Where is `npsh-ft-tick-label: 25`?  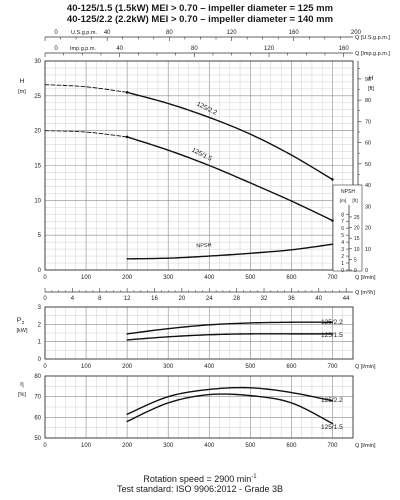
npsh-ft-tick-label: 25 is located at coordinates (357, 218).